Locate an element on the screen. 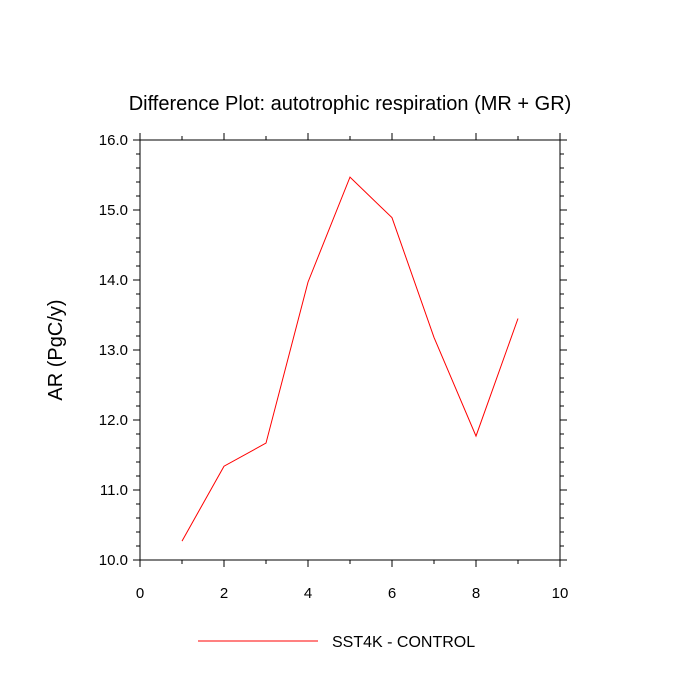 The image size is (700, 700). y-axis-label: AR (PgC/y) is located at coordinates (56, 349).